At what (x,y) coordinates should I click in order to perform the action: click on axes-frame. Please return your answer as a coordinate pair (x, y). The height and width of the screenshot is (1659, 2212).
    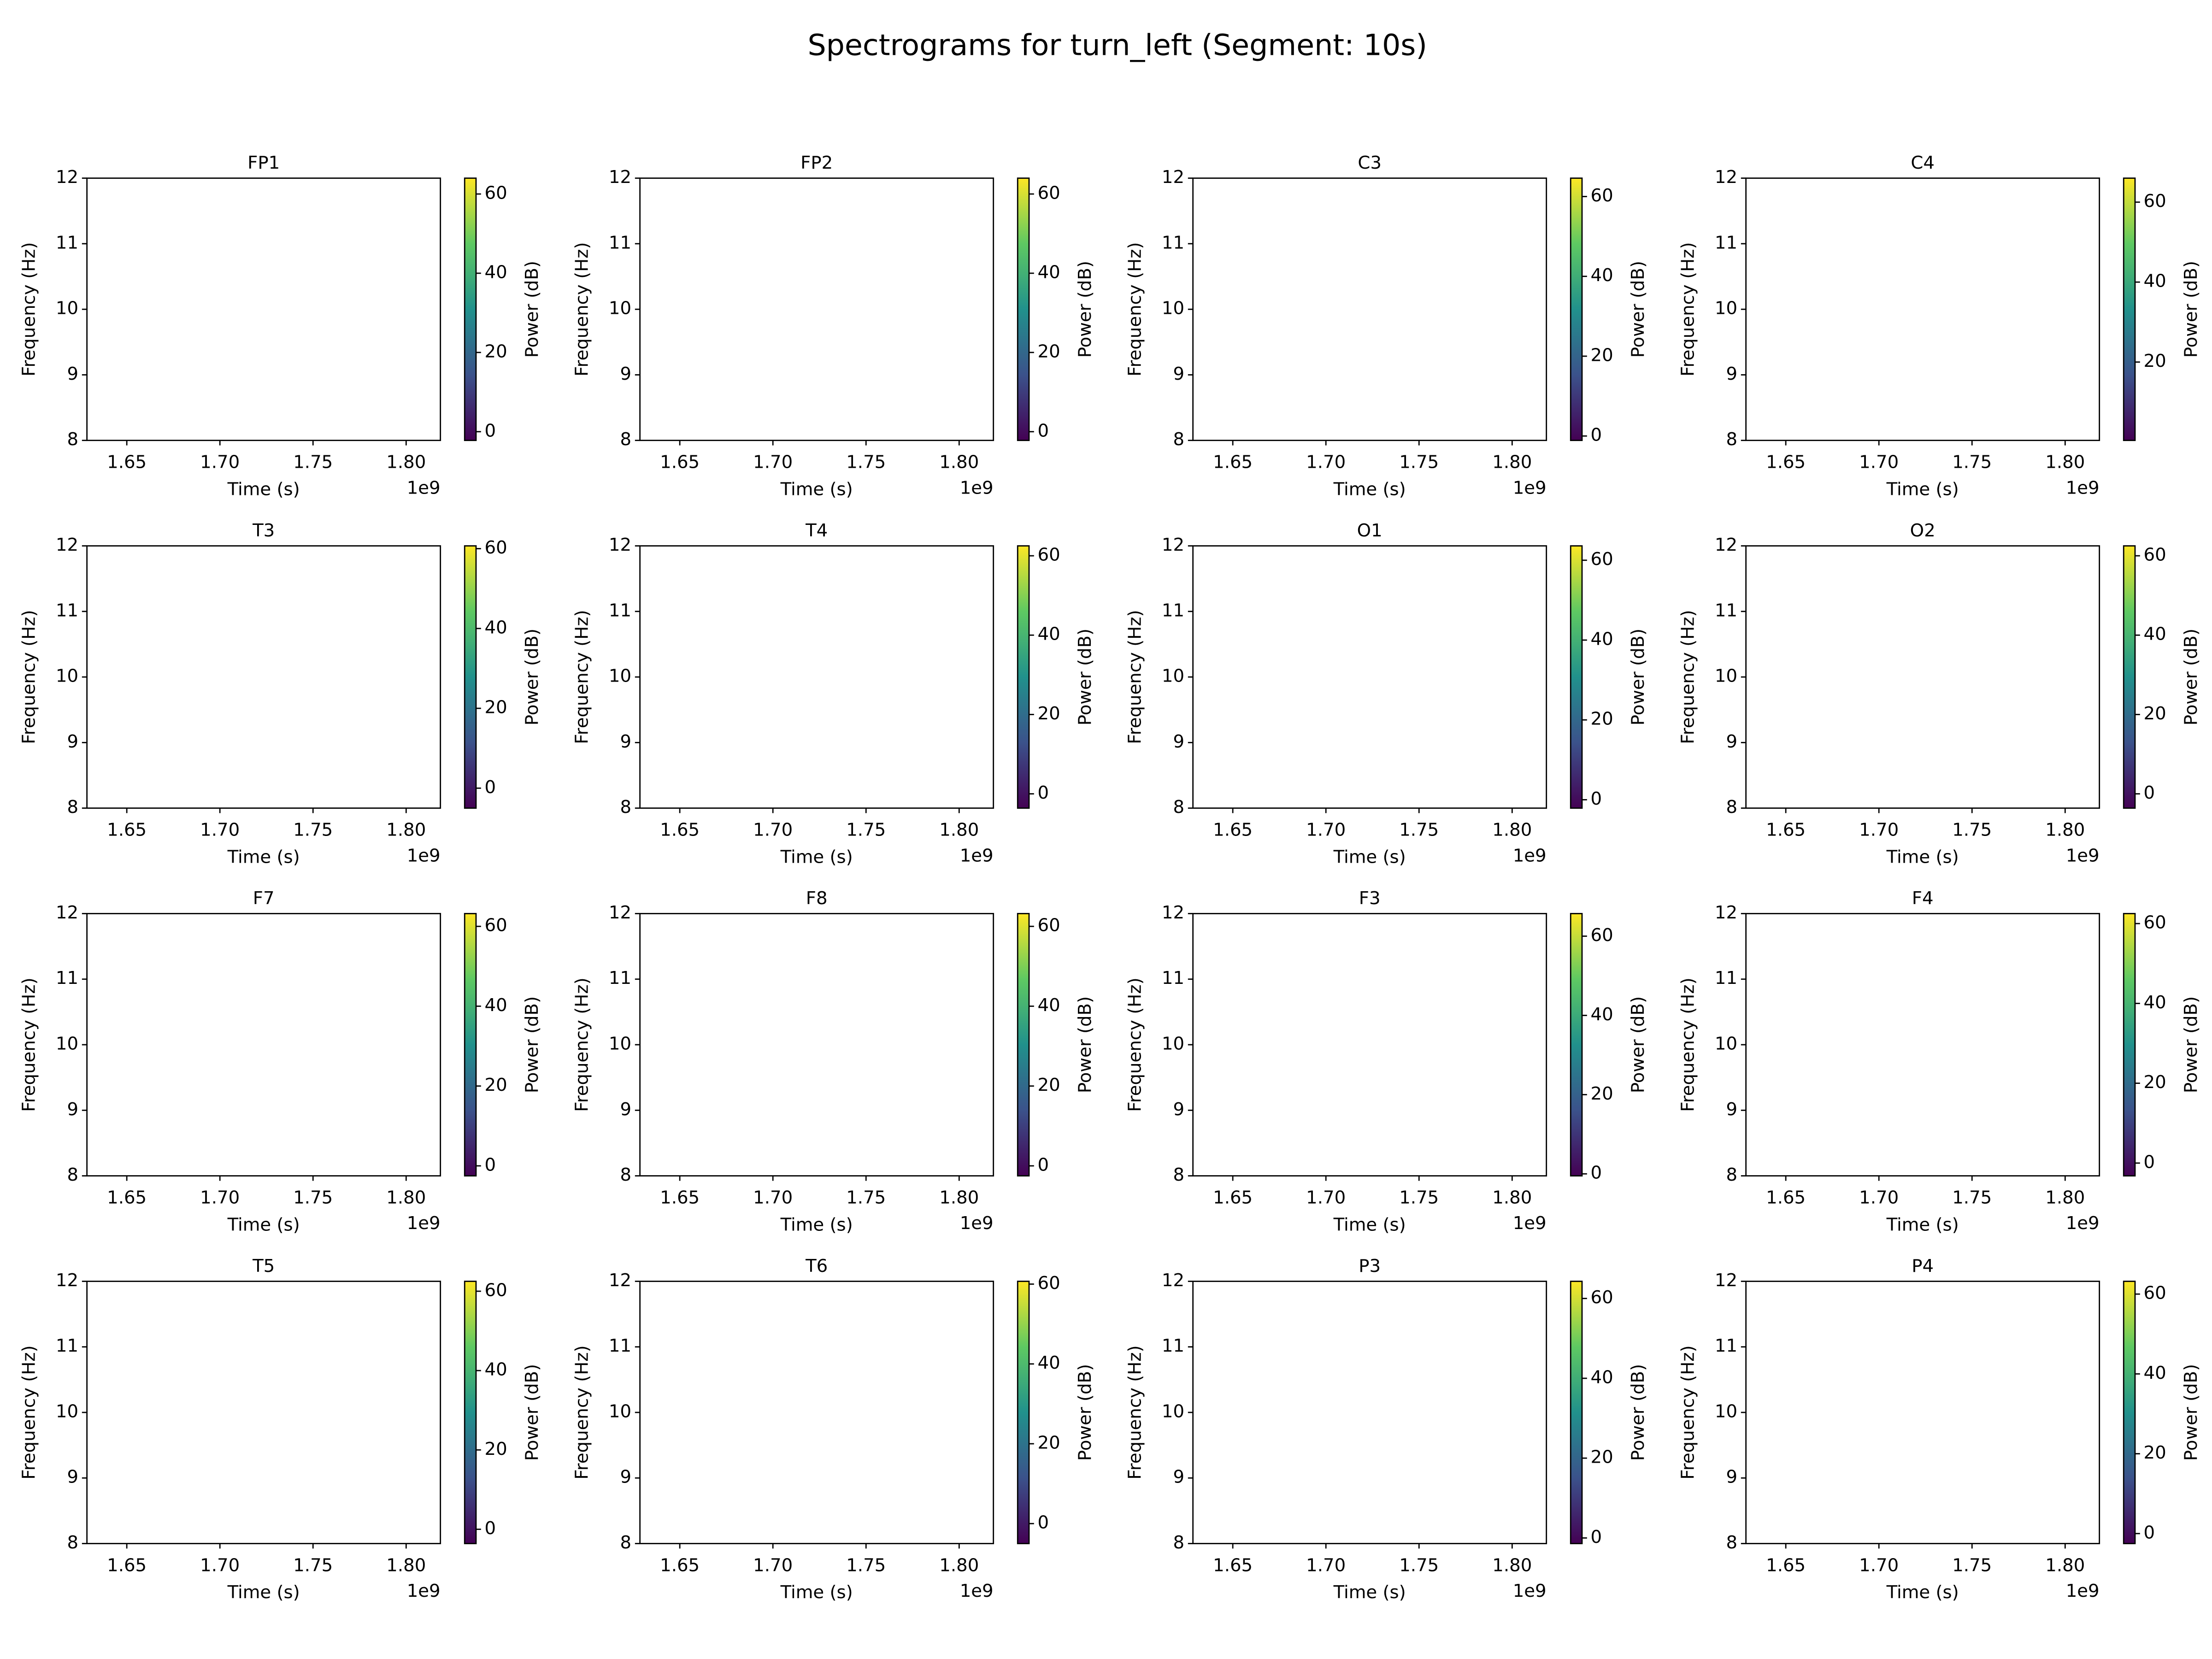
    Looking at the image, I should click on (1369, 1045).